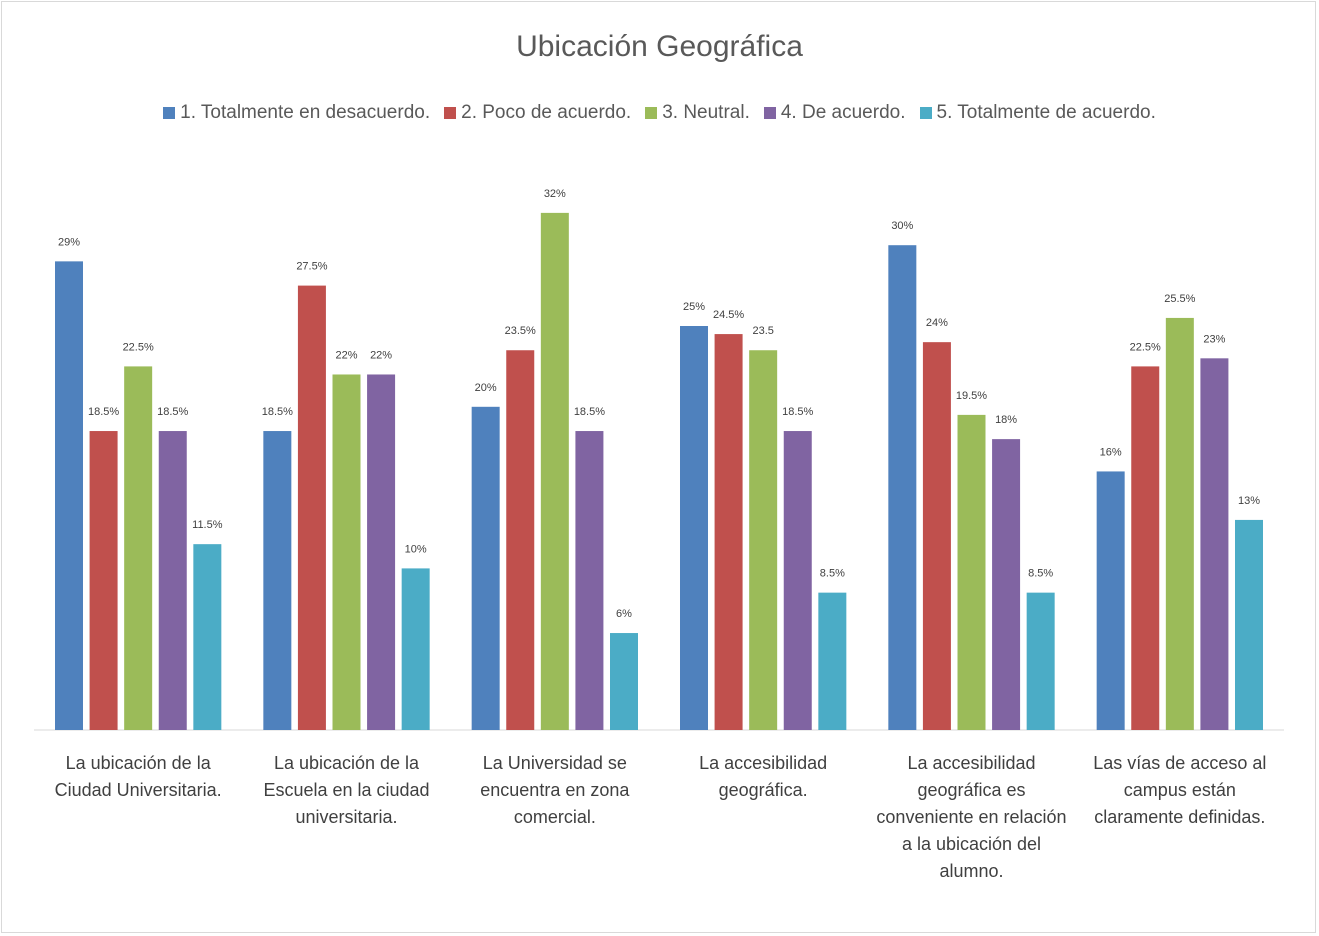  I want to click on data-label: 30%, so click(902, 226).